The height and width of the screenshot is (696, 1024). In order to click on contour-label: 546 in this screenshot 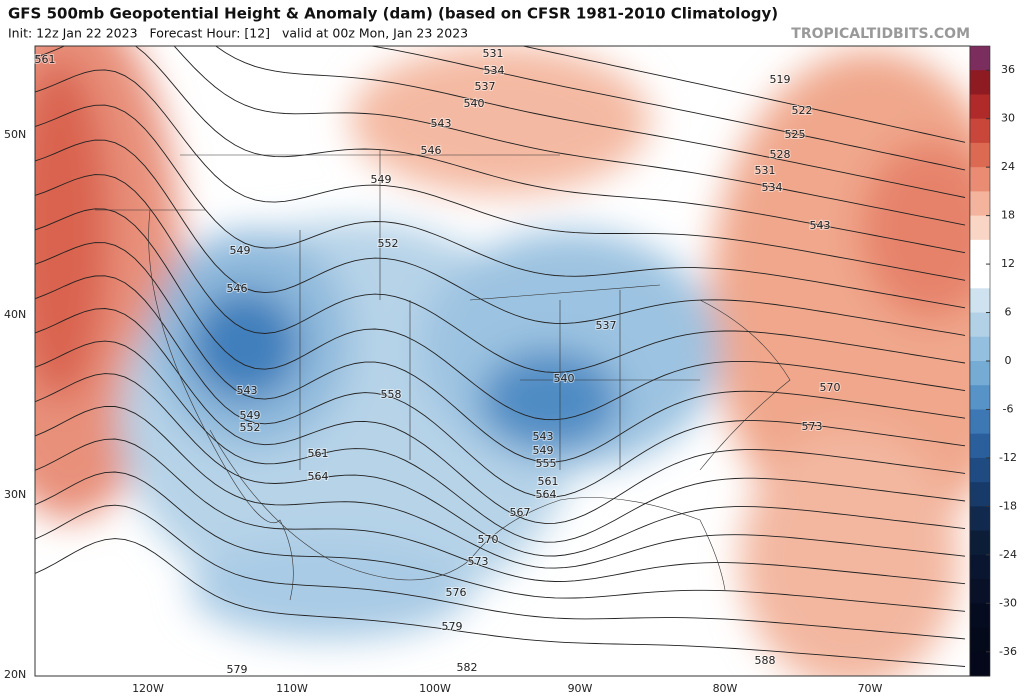, I will do `click(237, 288)`.